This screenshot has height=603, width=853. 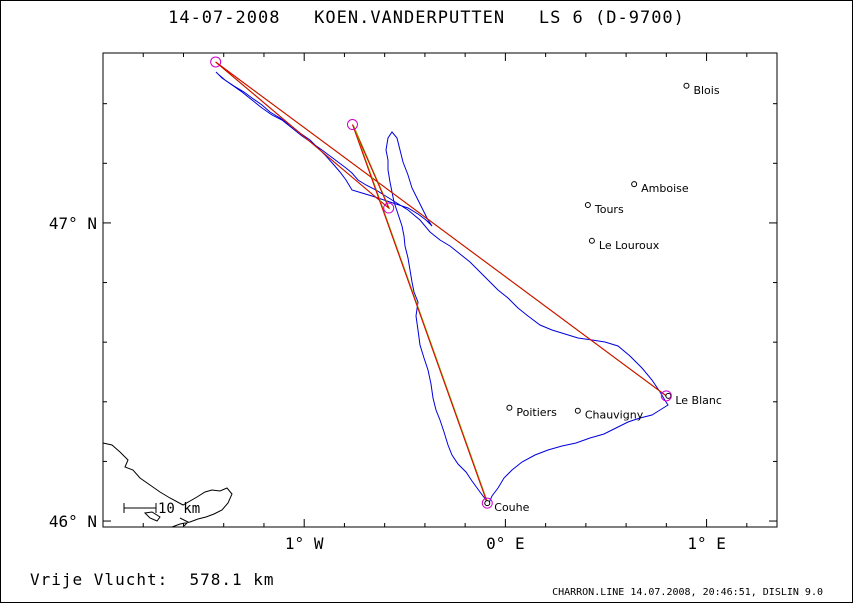 I want to click on free-flight-distance: Vrije Vlucht: 578.1 km, so click(x=152, y=579).